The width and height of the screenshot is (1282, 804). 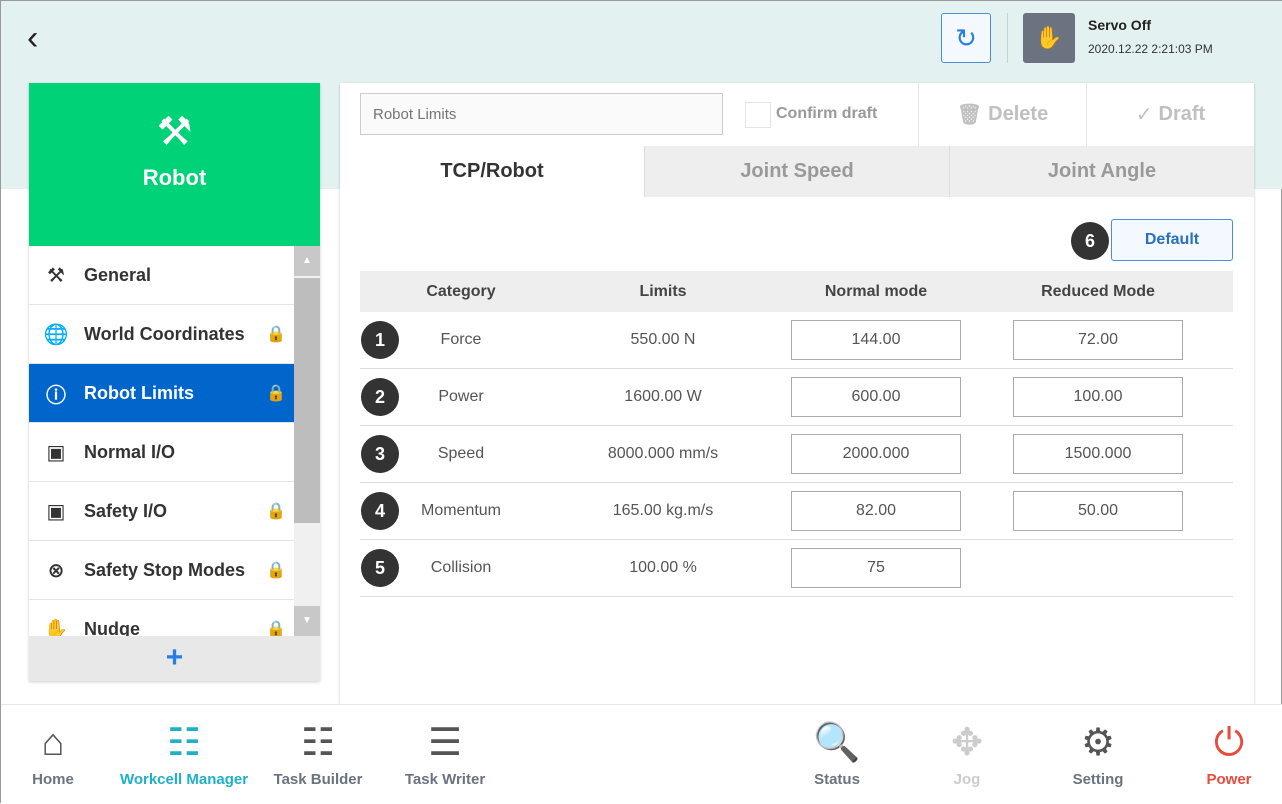 What do you see at coordinates (318, 746) in the screenshot?
I see `nav-task-builder: ☷ Task Builder` at bounding box center [318, 746].